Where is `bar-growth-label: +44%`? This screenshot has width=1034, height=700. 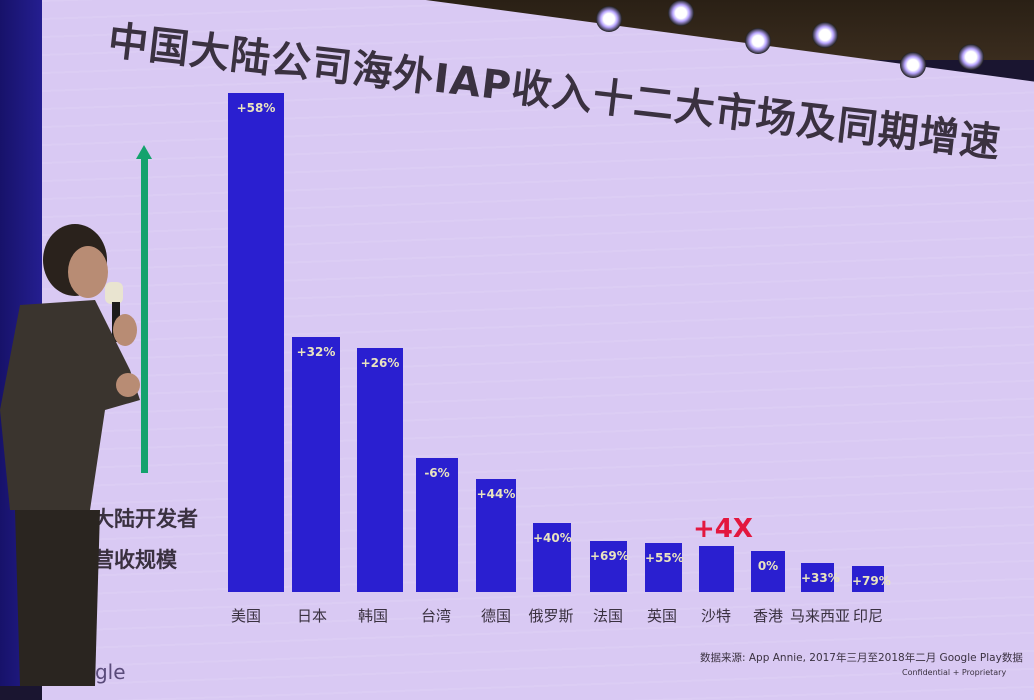
bar-growth-label: +44% is located at coordinates (496, 494).